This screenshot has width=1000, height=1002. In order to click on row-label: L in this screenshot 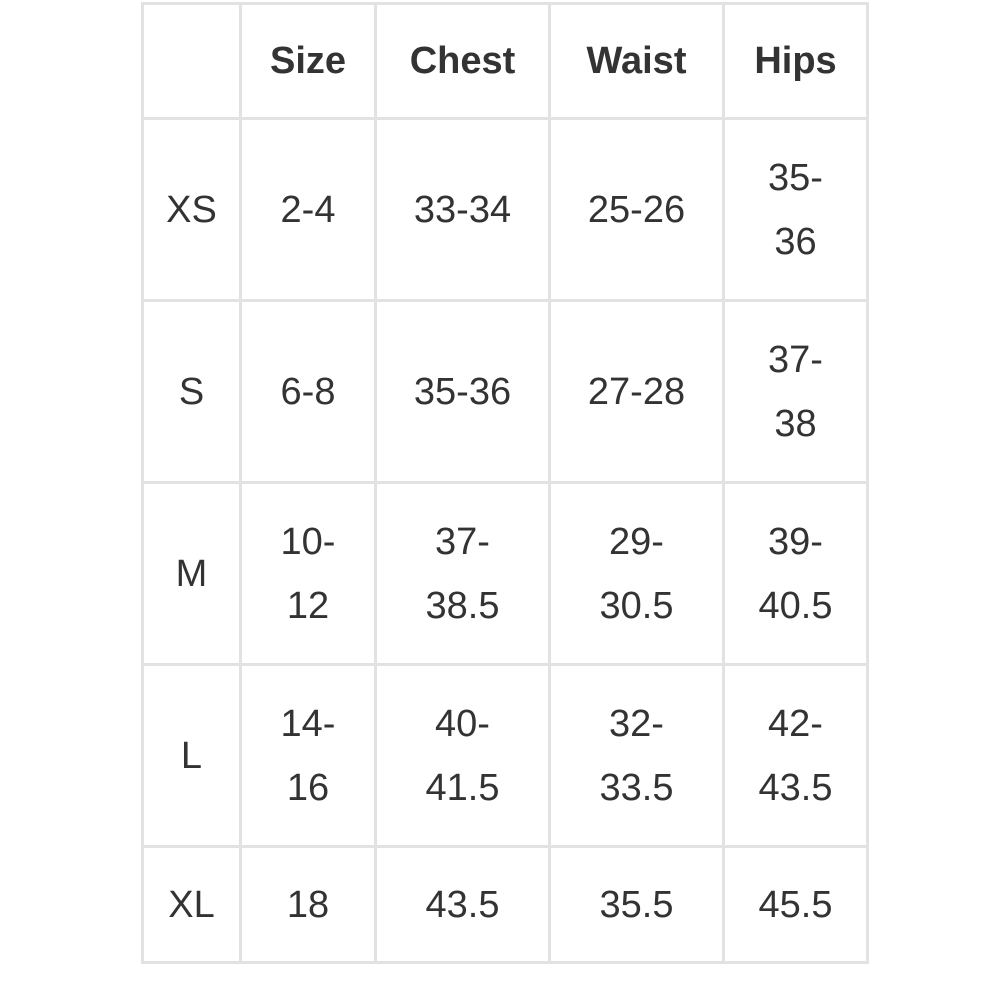, I will do `click(191, 755)`.